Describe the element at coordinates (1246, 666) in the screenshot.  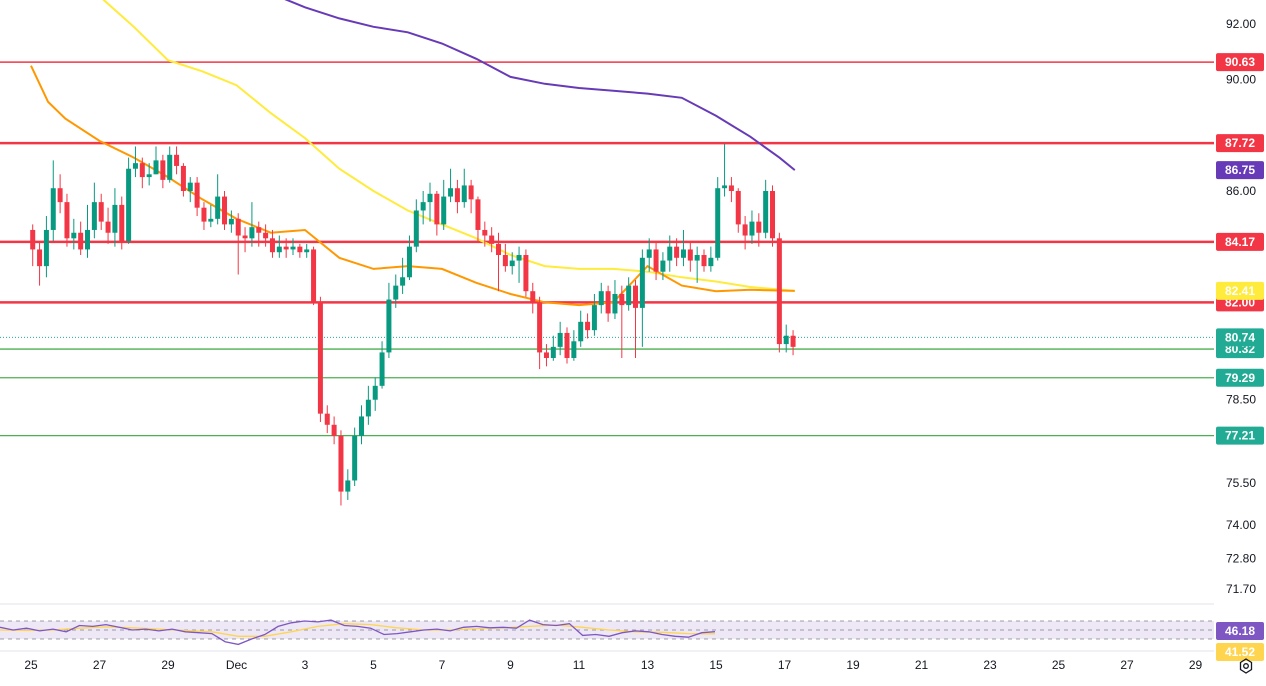
I see `chart-settings-button` at that location.